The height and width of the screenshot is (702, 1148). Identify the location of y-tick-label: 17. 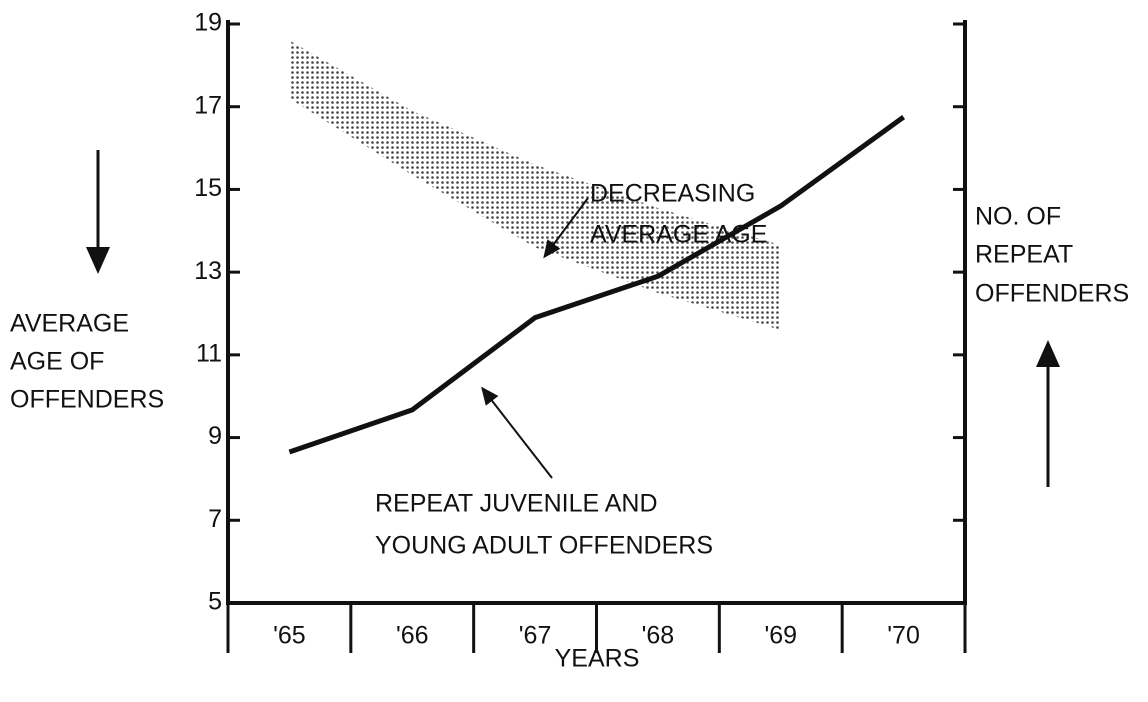
(208, 105).